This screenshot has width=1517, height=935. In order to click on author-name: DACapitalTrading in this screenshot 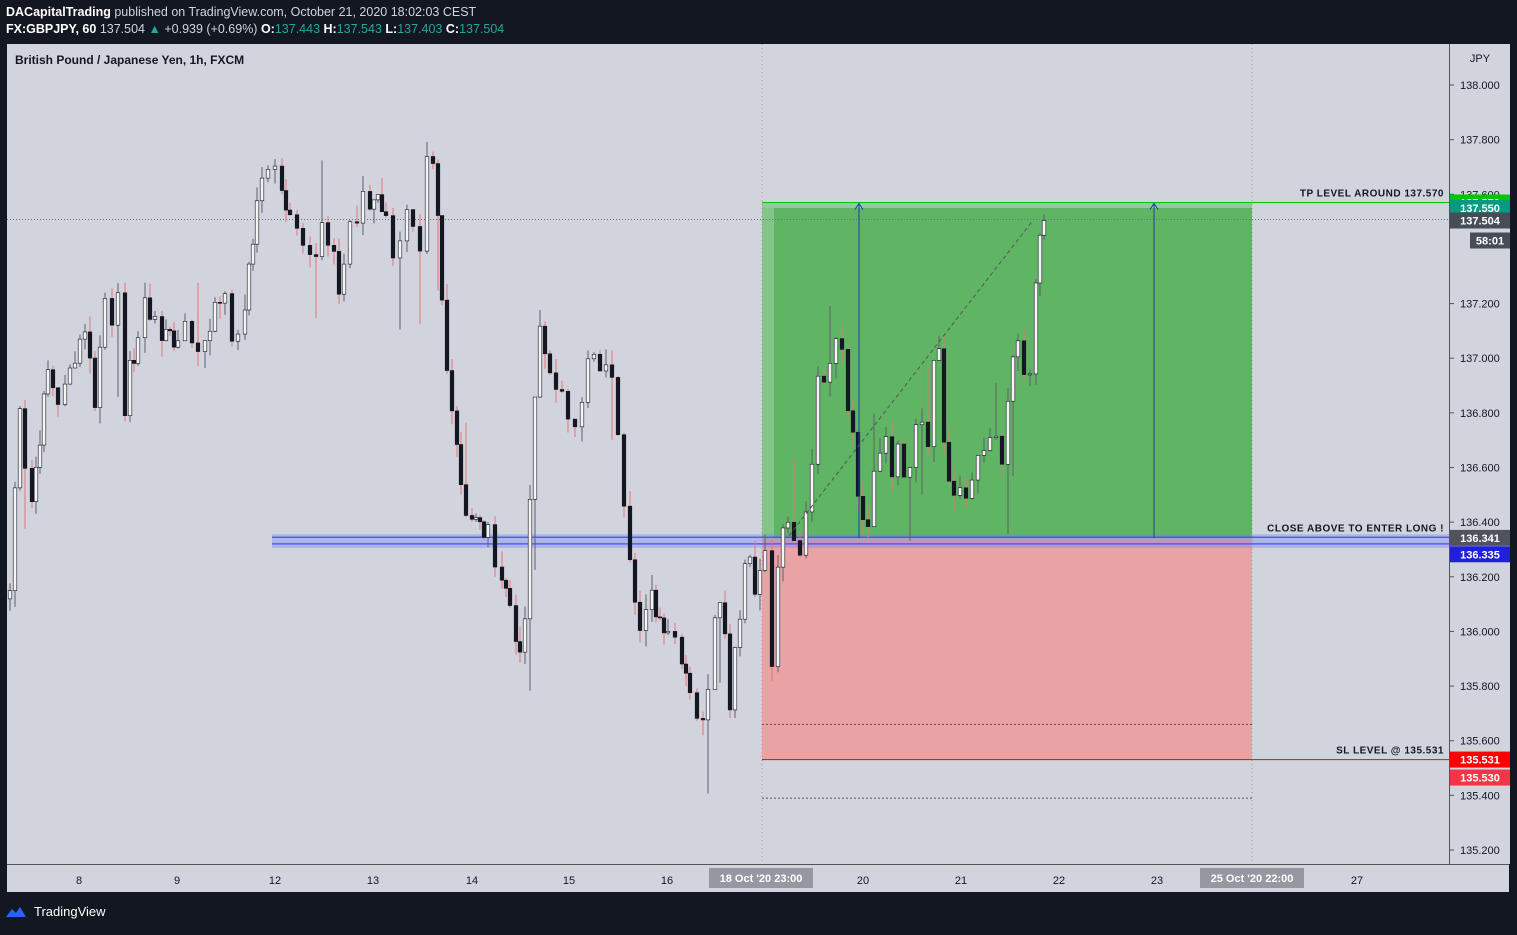, I will do `click(58, 12)`.